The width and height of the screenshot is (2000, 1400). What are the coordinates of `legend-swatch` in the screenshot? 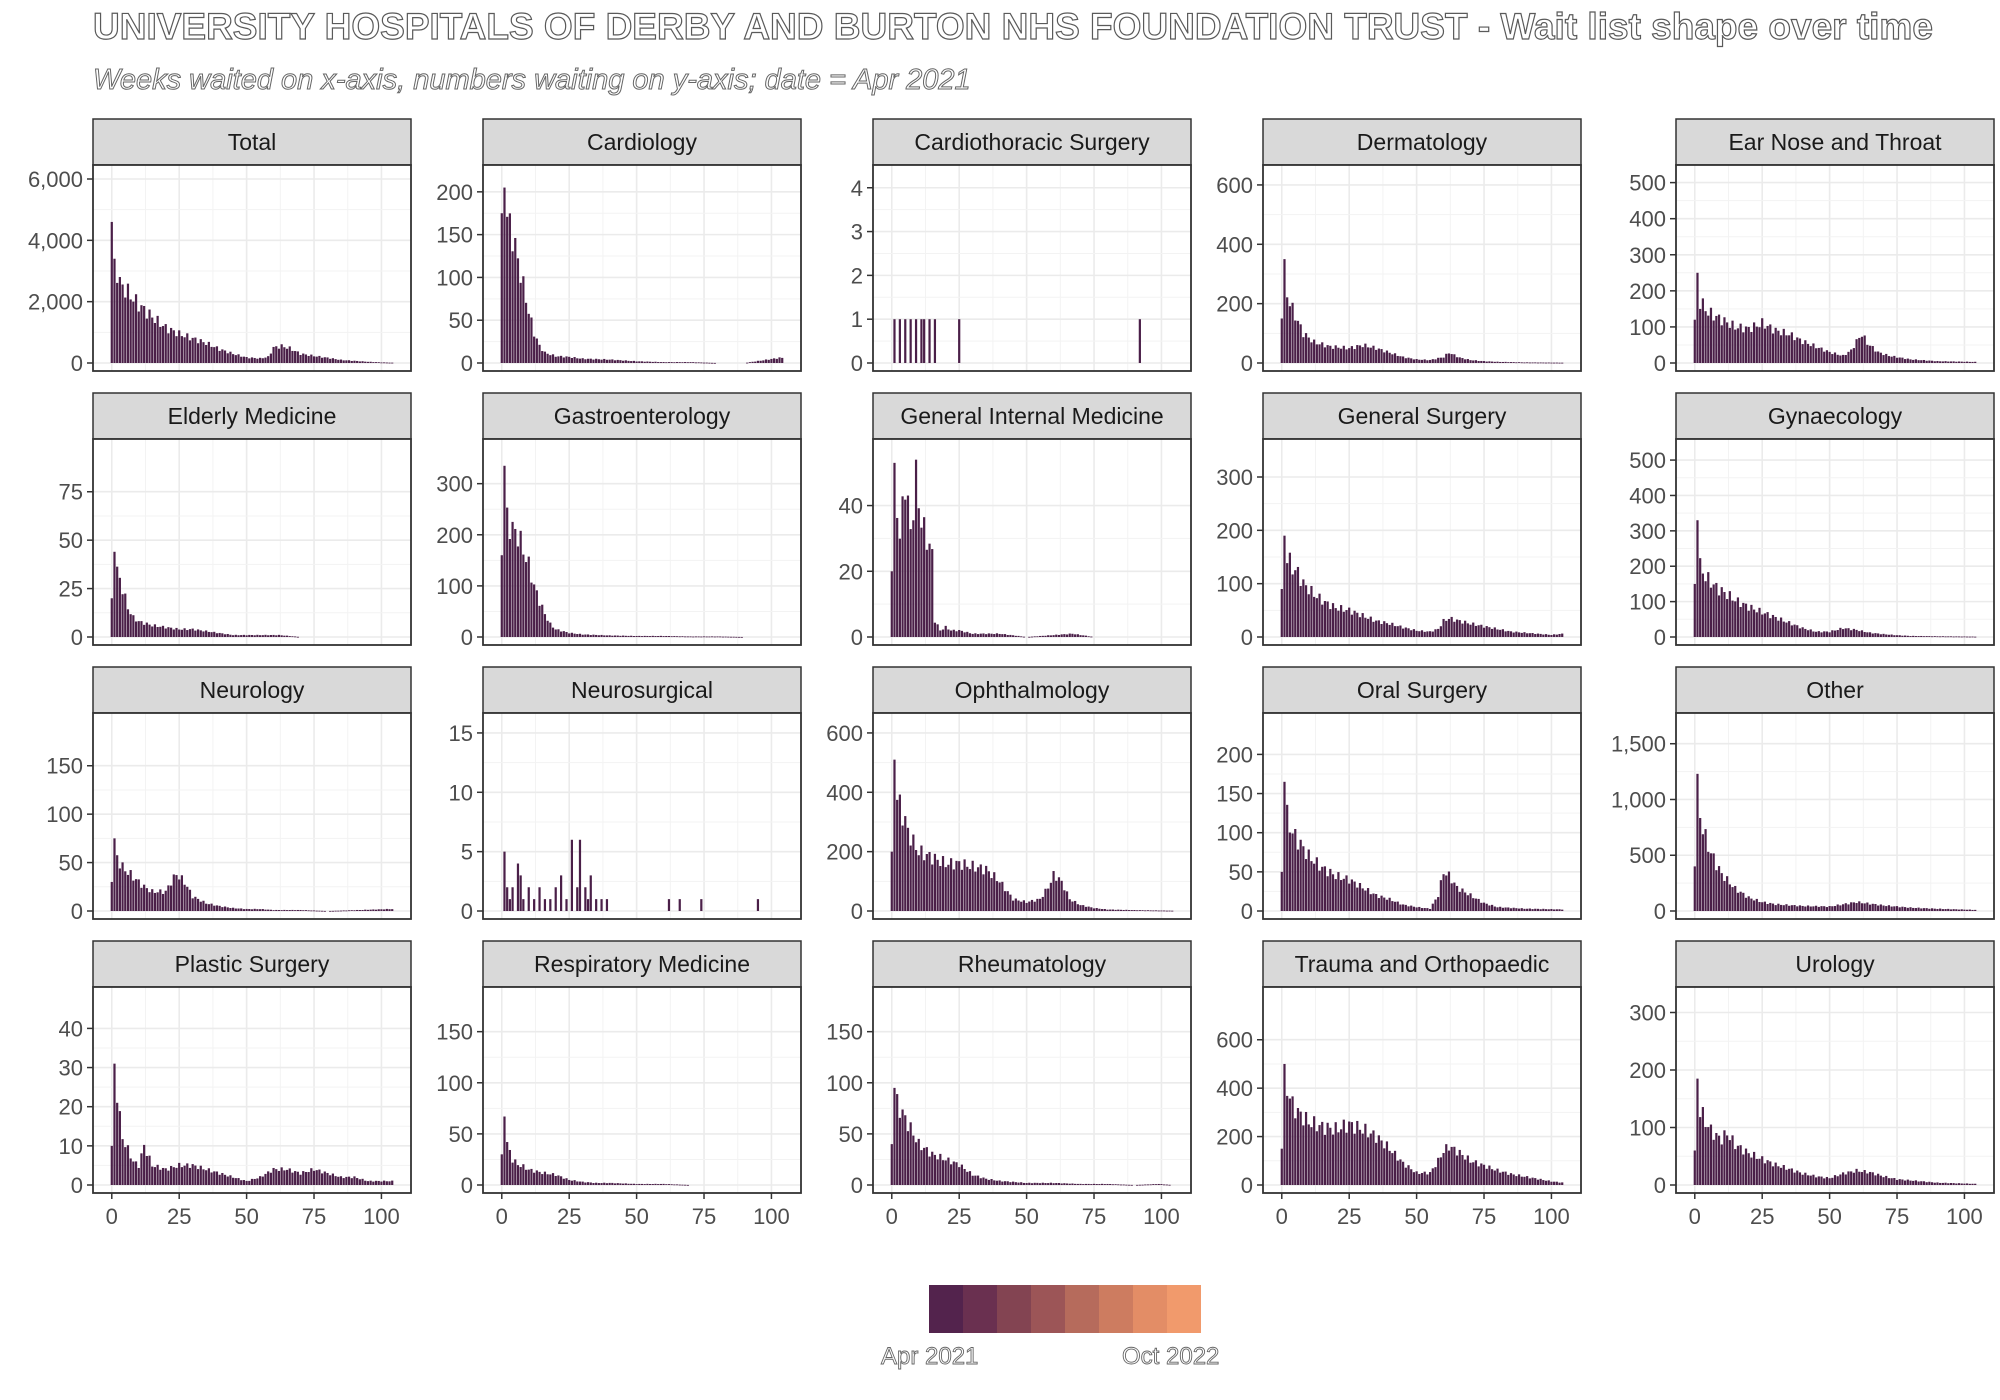 It's located at (980, 1309).